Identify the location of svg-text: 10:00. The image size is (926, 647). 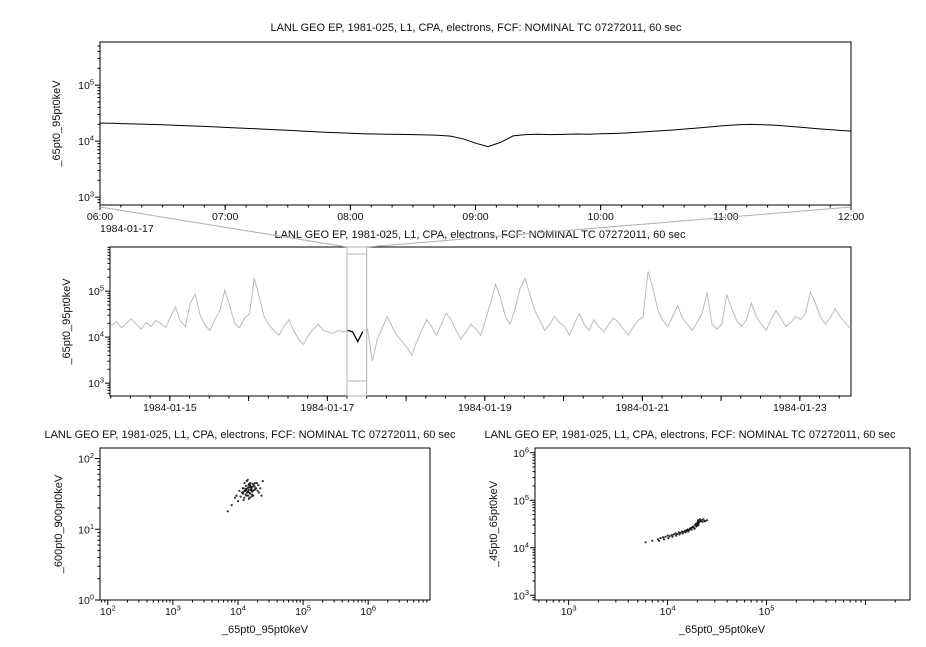
(601, 217).